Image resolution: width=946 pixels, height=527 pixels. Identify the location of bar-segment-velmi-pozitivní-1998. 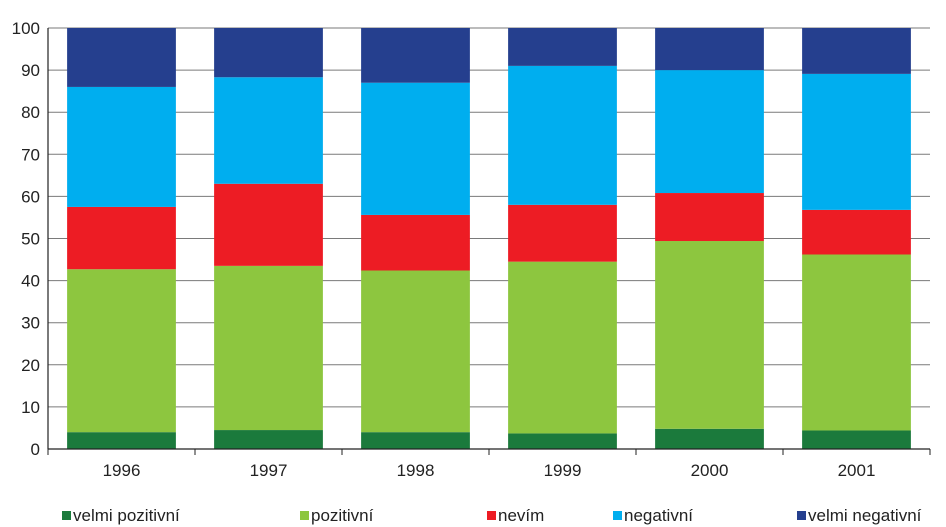
(415, 440).